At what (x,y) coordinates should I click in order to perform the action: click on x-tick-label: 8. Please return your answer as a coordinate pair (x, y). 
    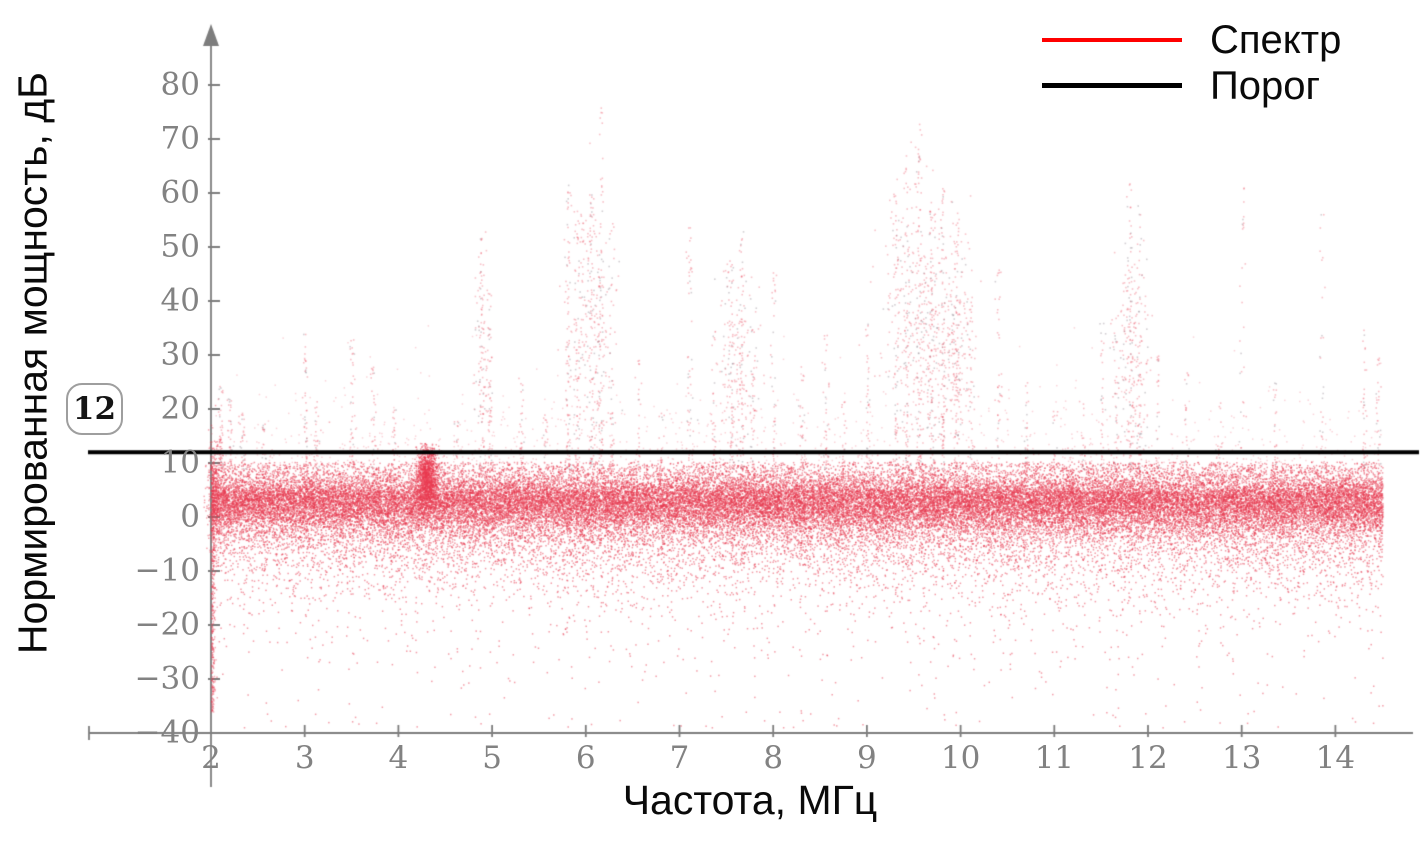
    Looking at the image, I should click on (773, 758).